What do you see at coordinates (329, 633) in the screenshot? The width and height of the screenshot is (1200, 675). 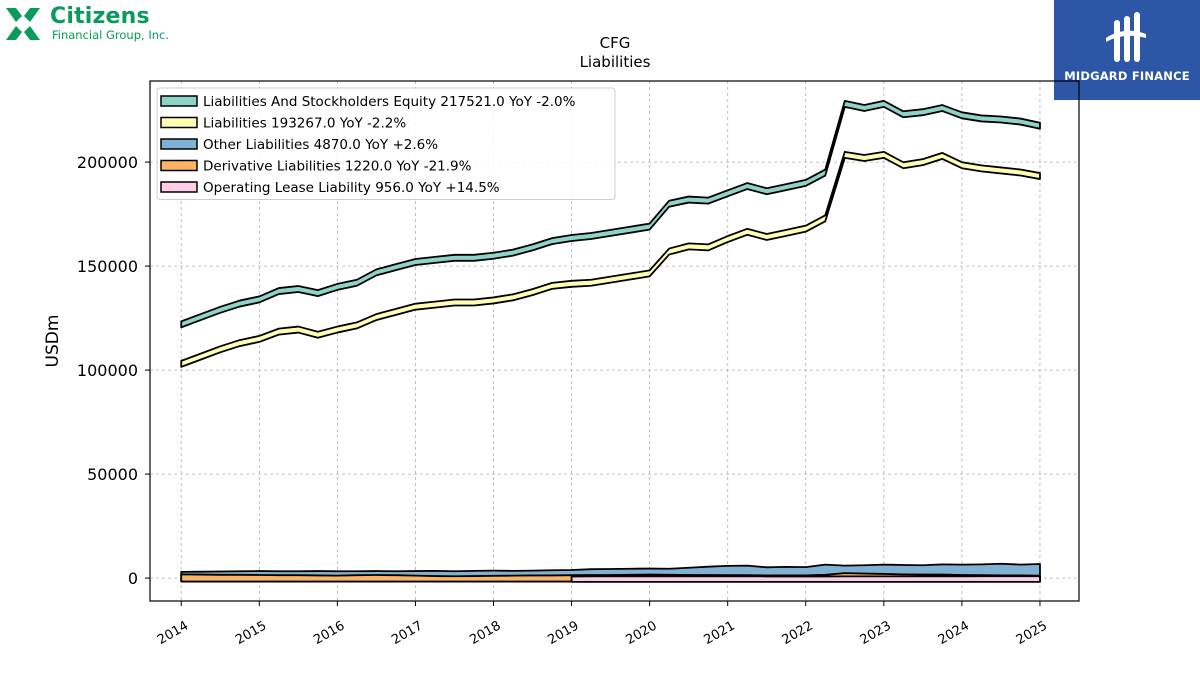 I see `x-tick-label: 2016` at bounding box center [329, 633].